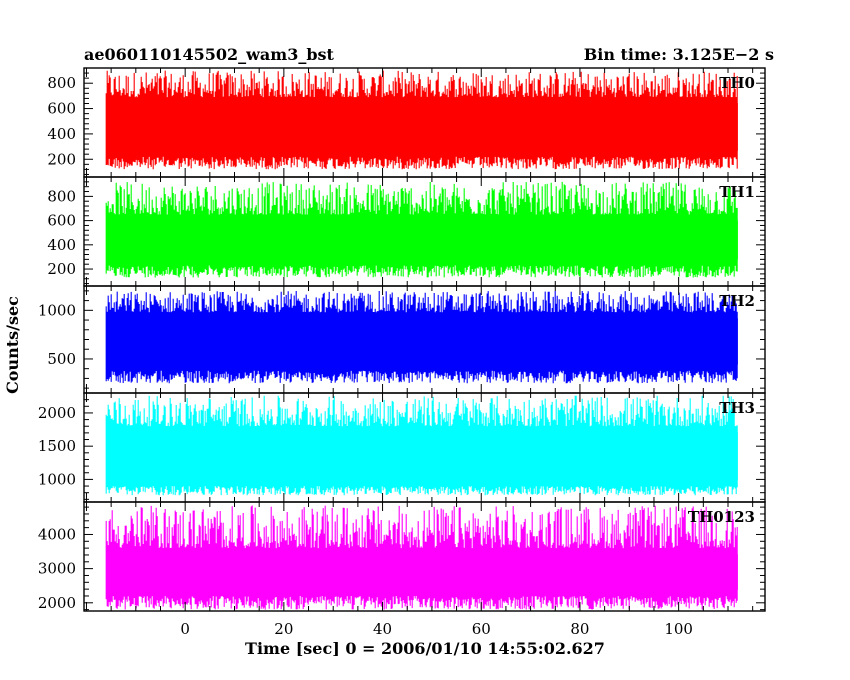 Image resolution: width=850 pixels, height=680 pixels. What do you see at coordinates (721, 517) in the screenshot?
I see `panel-label: TH0123` at bounding box center [721, 517].